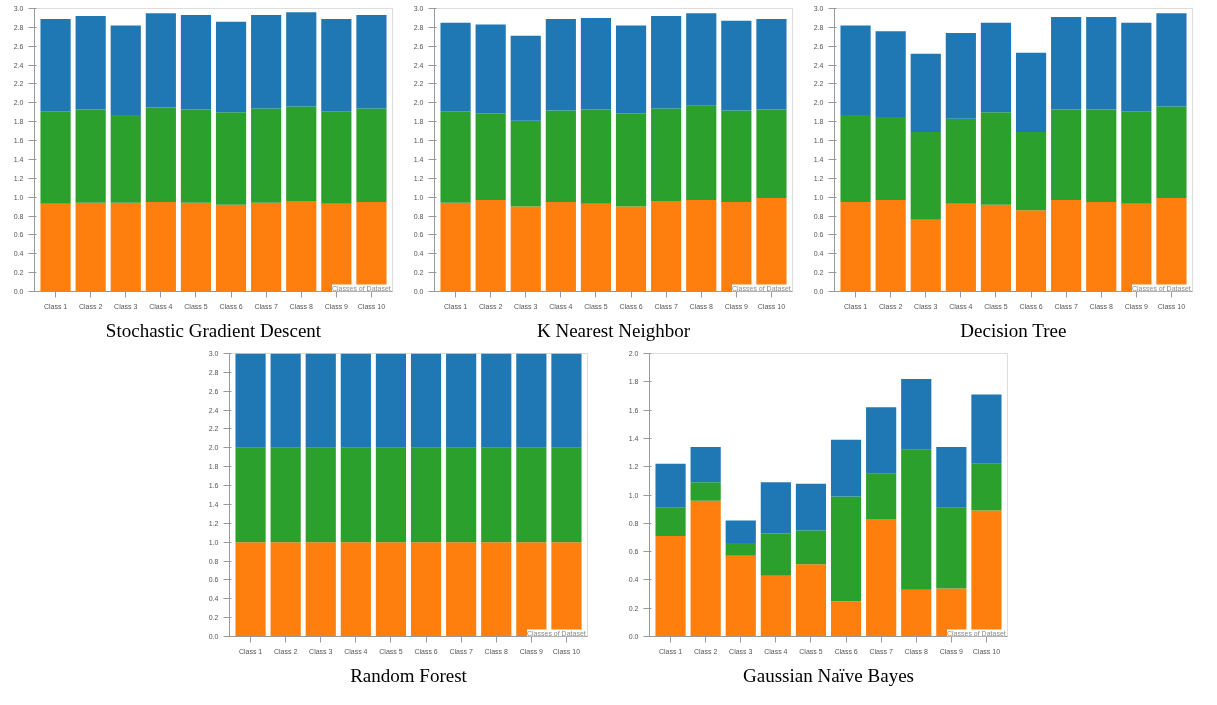 The width and height of the screenshot is (1217, 705). I want to click on text: Random Forest, so click(409, 675).